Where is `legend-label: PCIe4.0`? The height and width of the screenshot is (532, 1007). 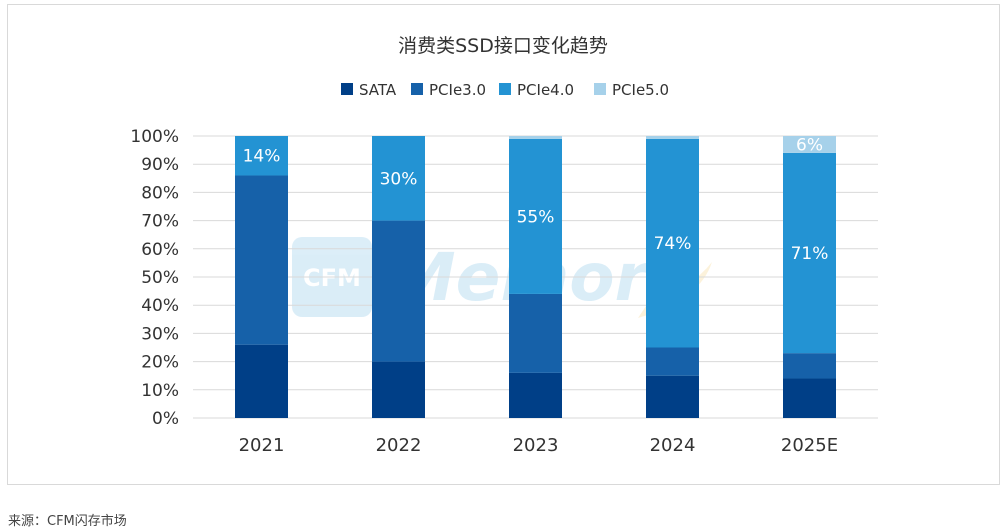
legend-label: PCIe4.0 is located at coordinates (545, 90).